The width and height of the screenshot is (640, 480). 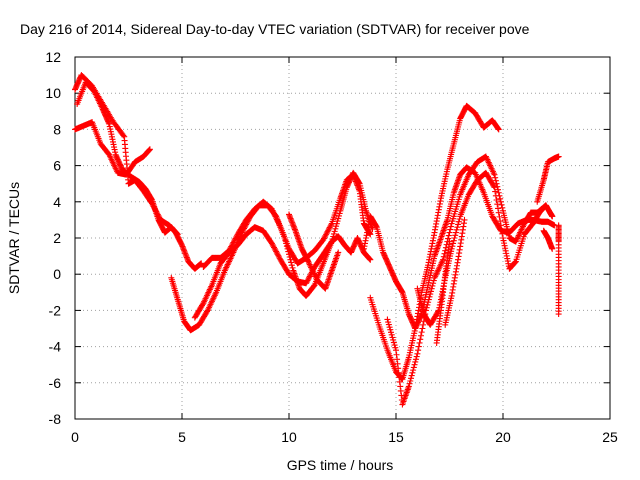 I want to click on y-tick-label: 12, so click(x=53, y=57).